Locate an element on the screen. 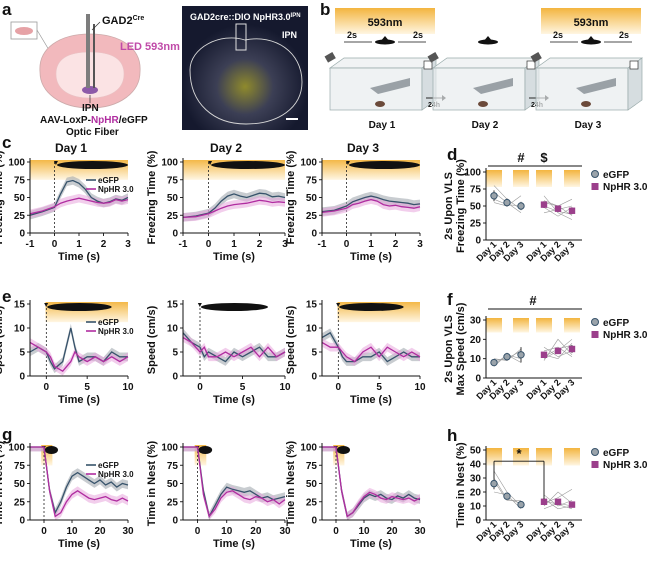 The width and height of the screenshot is (660, 570). micrograph-image is located at coordinates (245, 68).